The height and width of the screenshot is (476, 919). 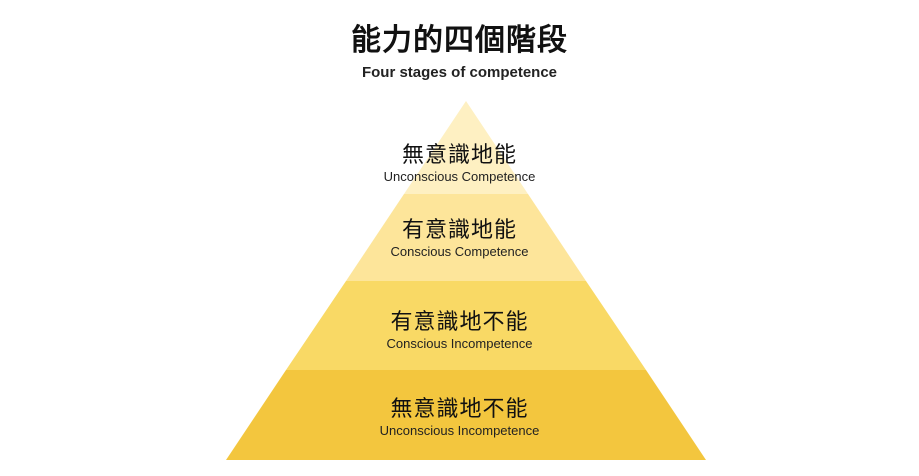 I want to click on level-label-conscious-incompetence: 有意識地不能 Conscious Incompetence, so click(x=459, y=331).